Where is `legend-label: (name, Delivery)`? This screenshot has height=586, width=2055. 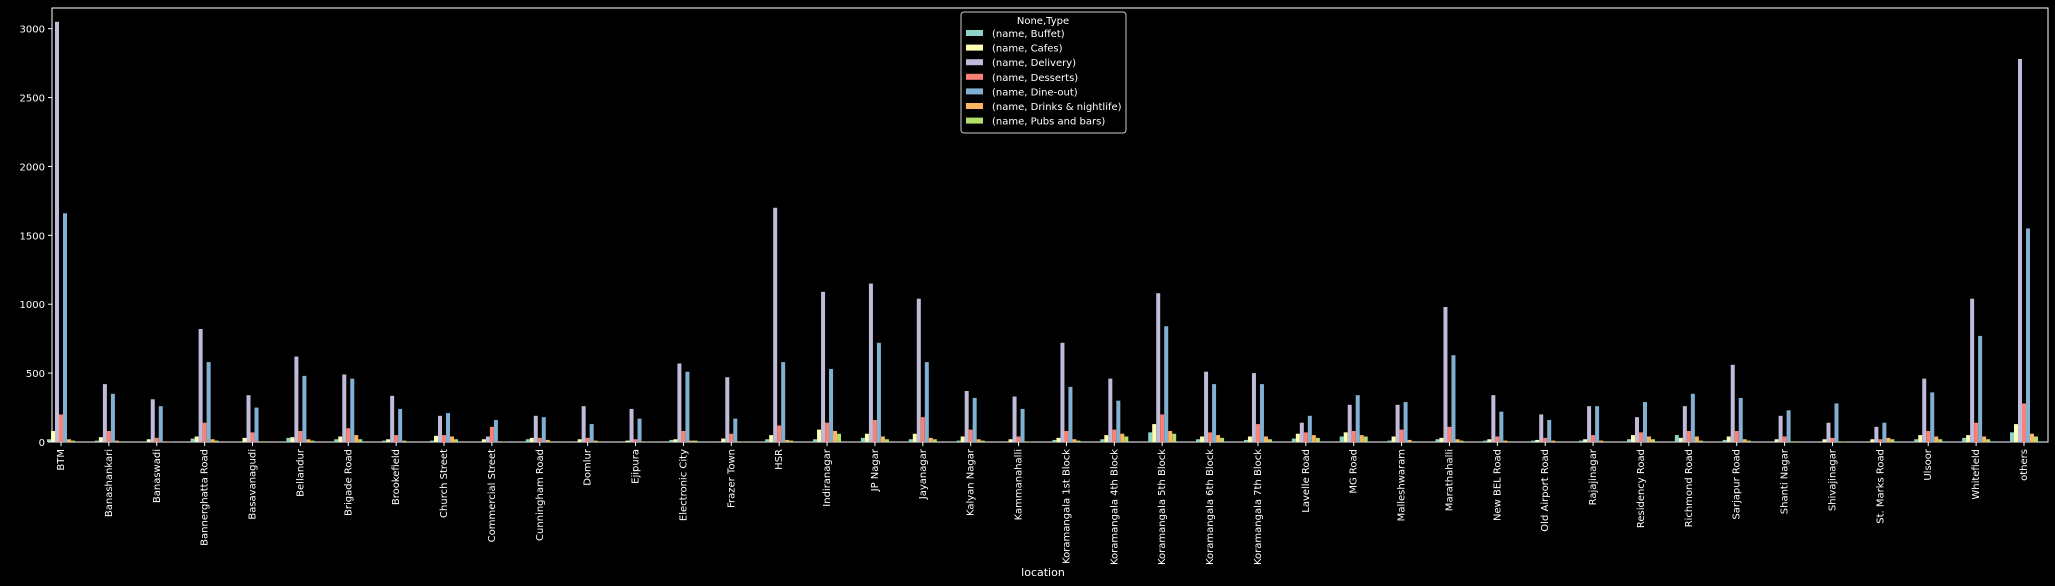
legend-label: (name, Delivery) is located at coordinates (1034, 63).